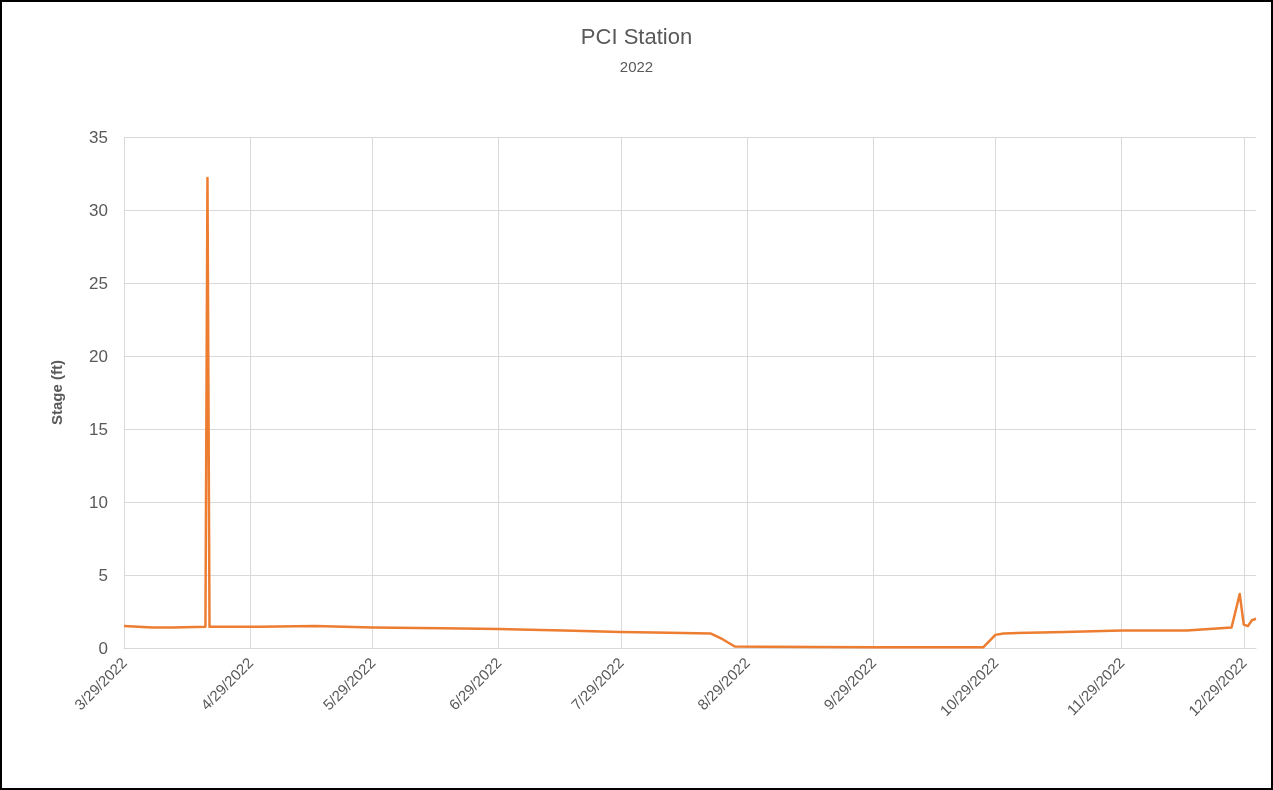  What do you see at coordinates (98, 502) in the screenshot?
I see `y-tick-label: 10` at bounding box center [98, 502].